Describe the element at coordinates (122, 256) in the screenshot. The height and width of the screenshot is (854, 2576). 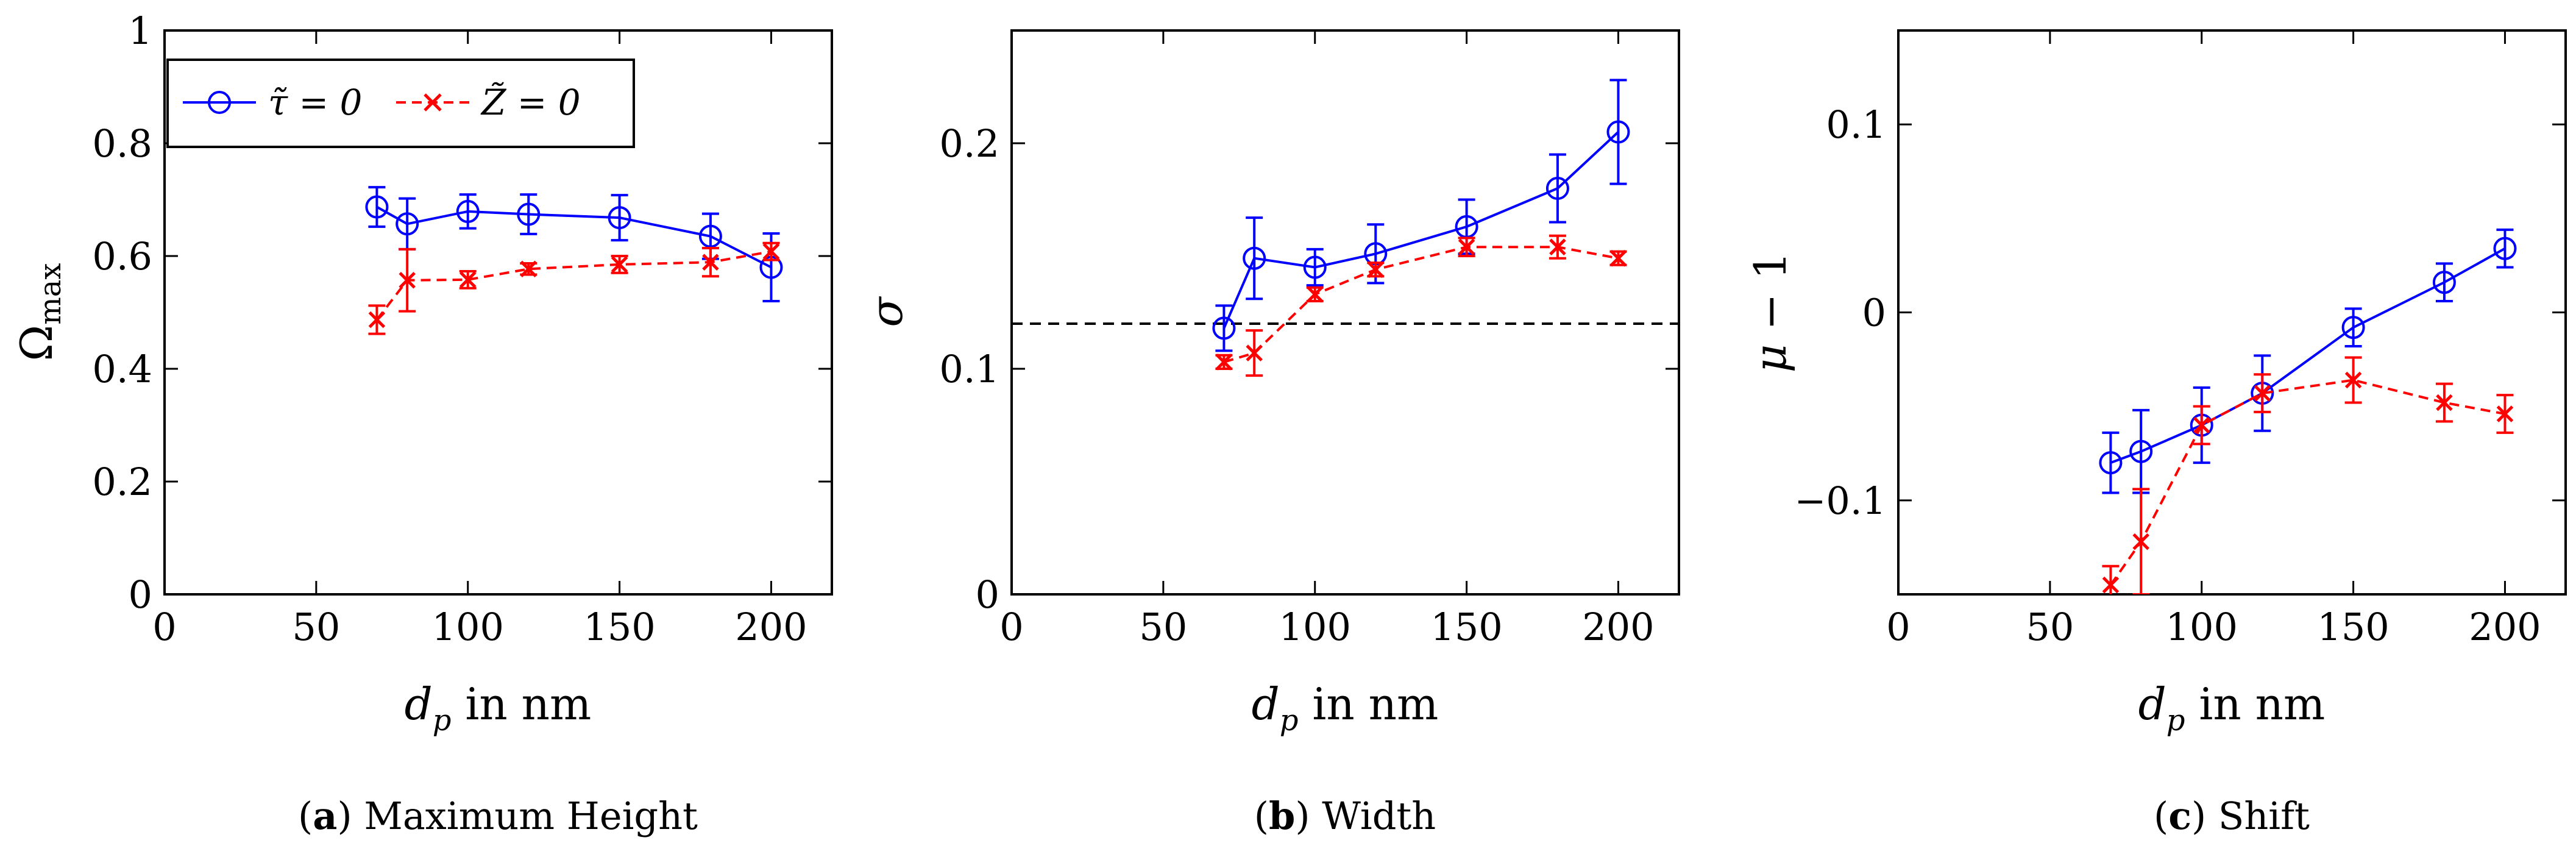
I see `y-tick-label: 0.6` at that location.